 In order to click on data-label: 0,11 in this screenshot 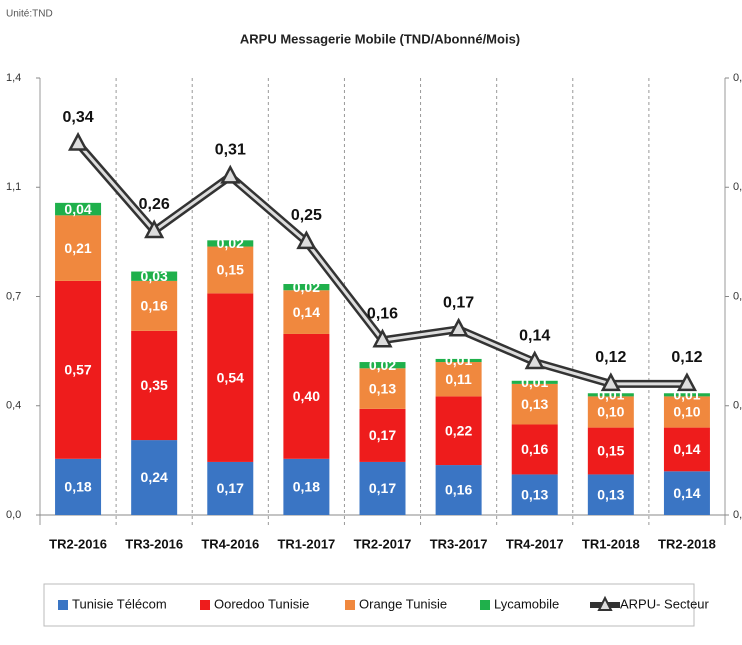, I will do `click(458, 379)`.